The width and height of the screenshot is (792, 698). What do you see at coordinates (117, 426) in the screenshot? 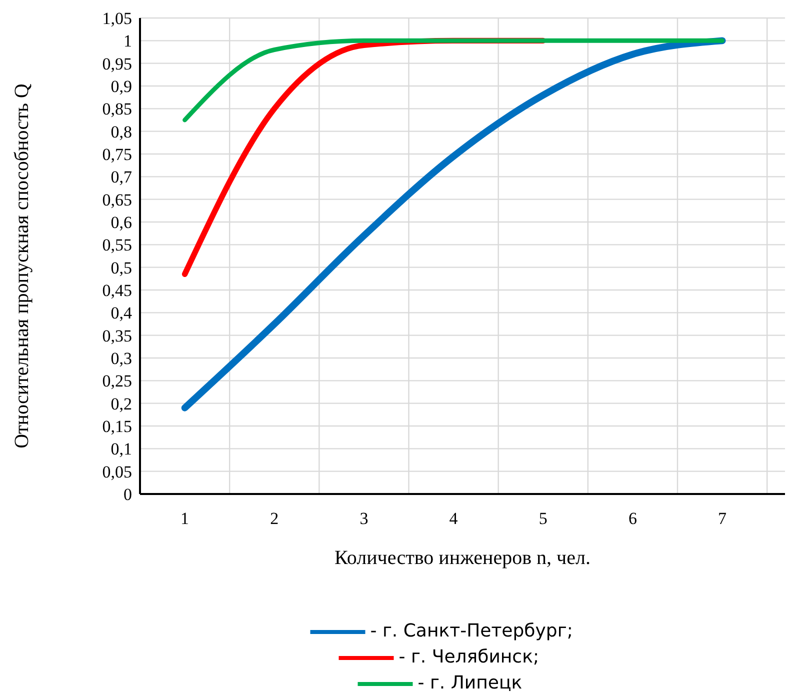
I see `y-tick-label: 0,15` at bounding box center [117, 426].